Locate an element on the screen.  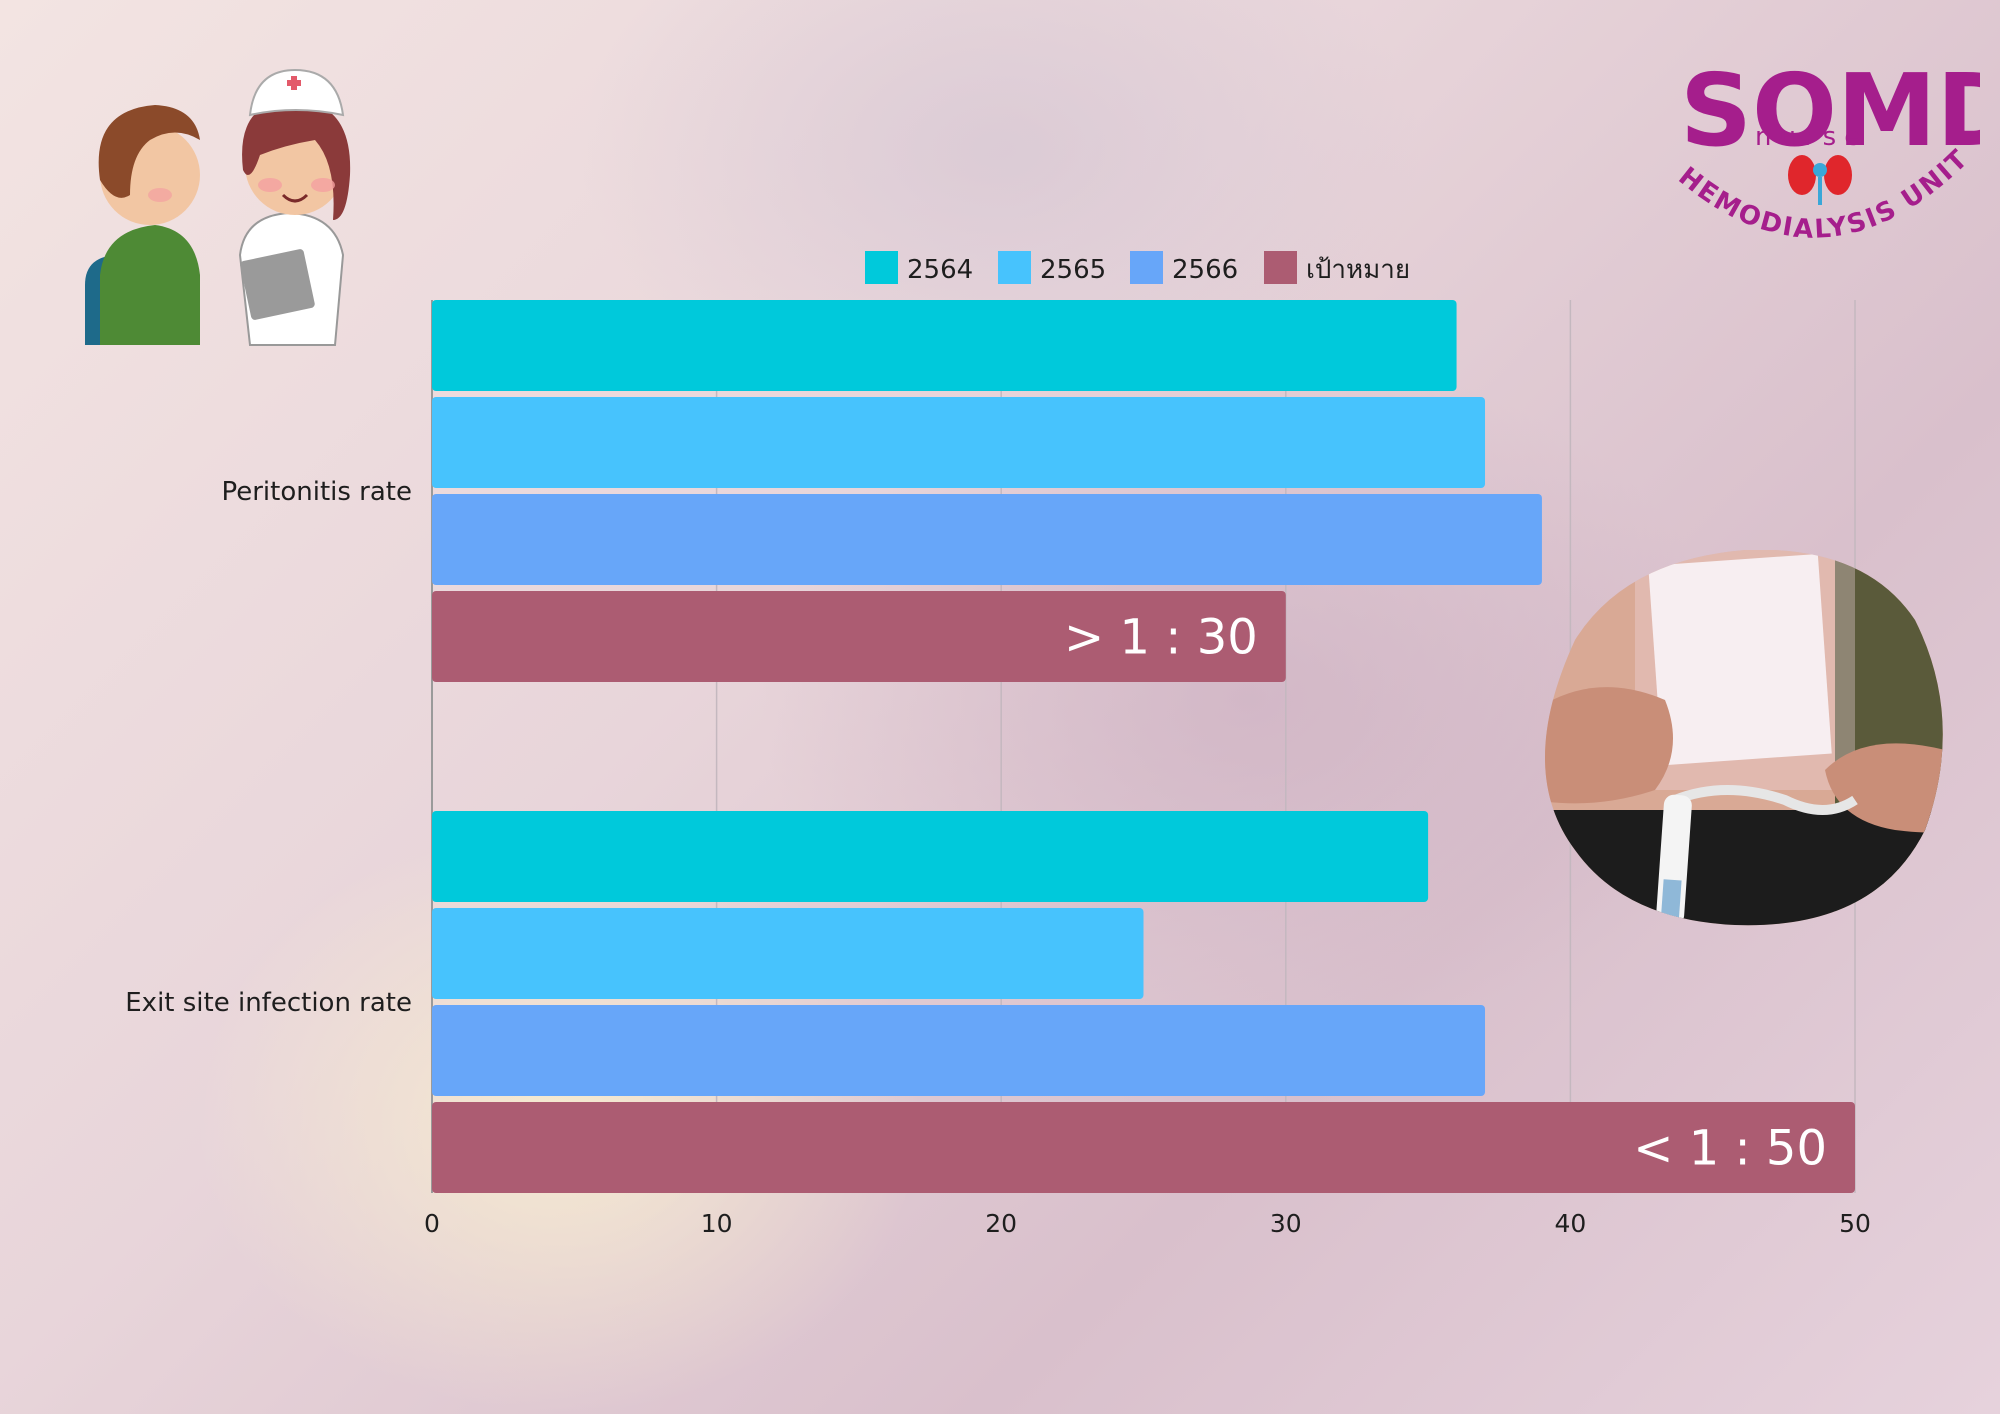
logo-sub: nurse is located at coordinates (1811, 137).